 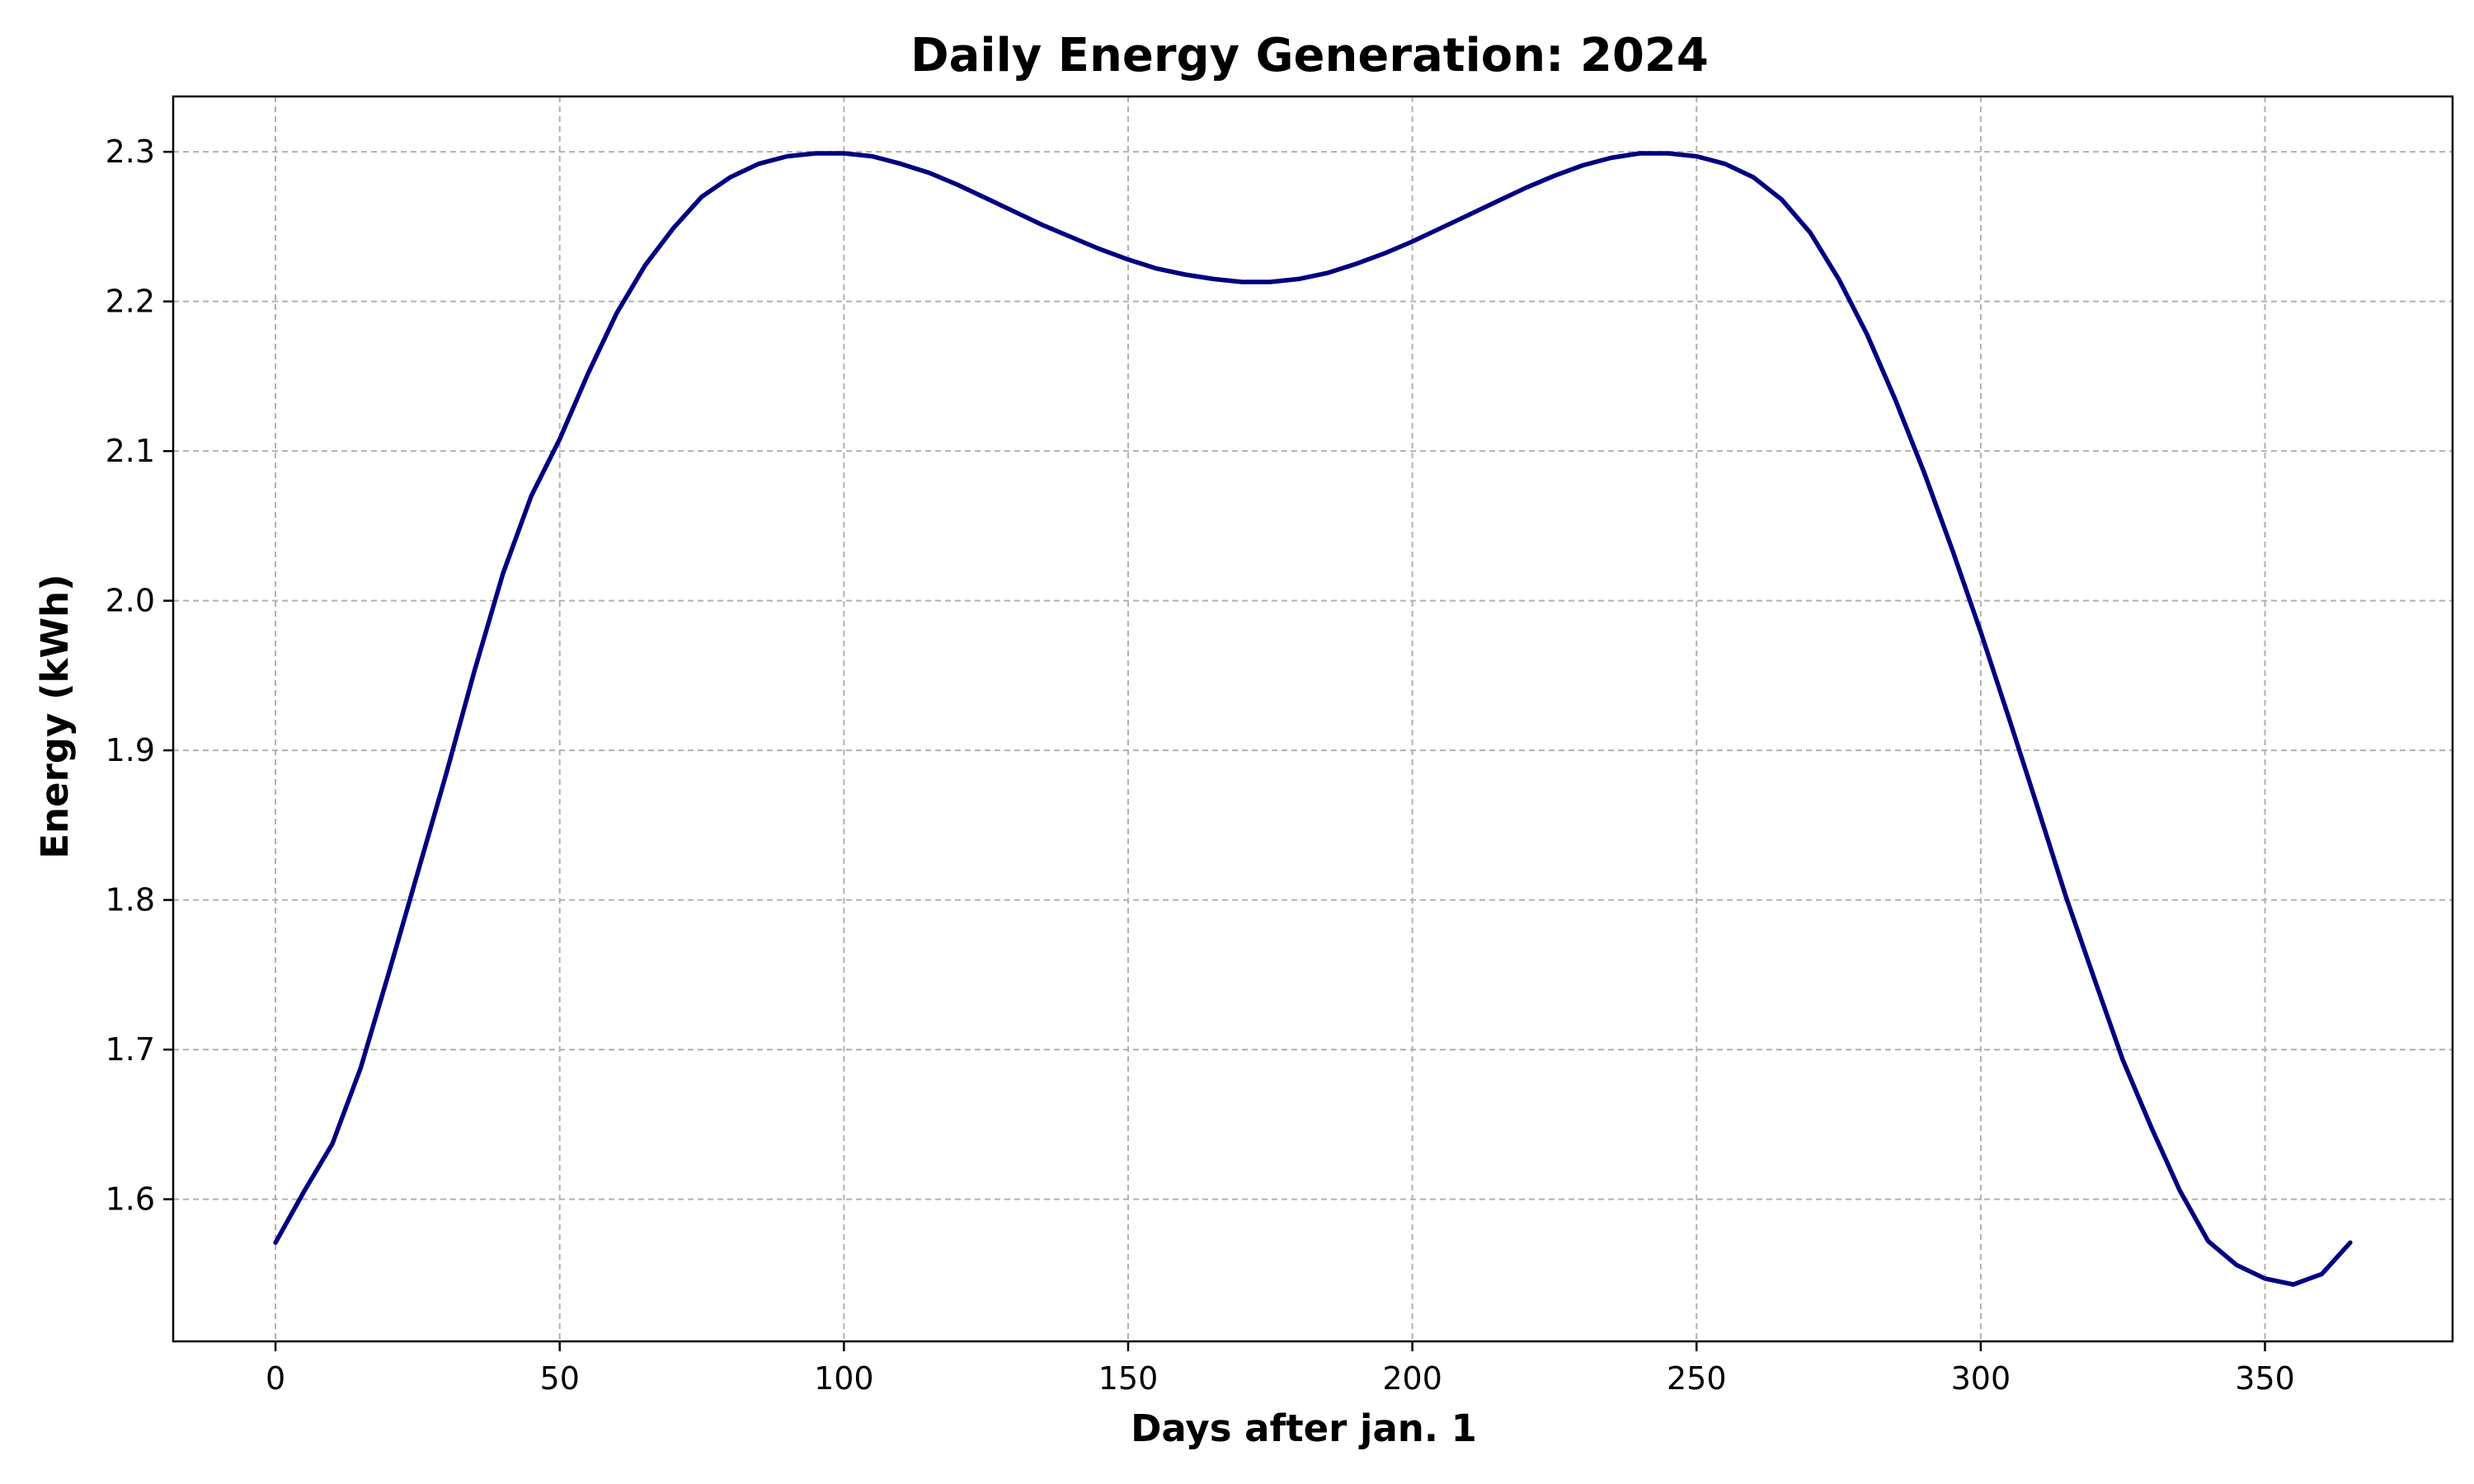 What do you see at coordinates (55, 716) in the screenshot?
I see `y-axis-label: Energy (kWh)` at bounding box center [55, 716].